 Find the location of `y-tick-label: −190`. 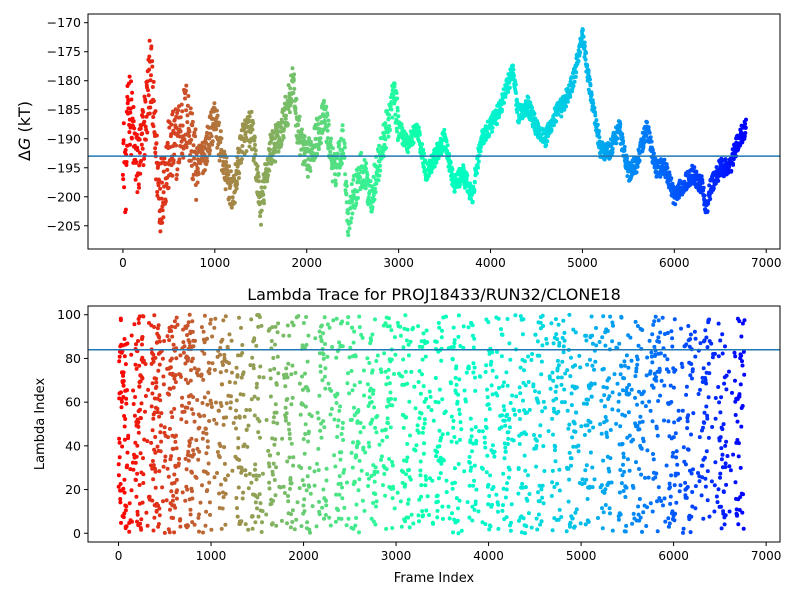

y-tick-label: −190 is located at coordinates (64, 138).